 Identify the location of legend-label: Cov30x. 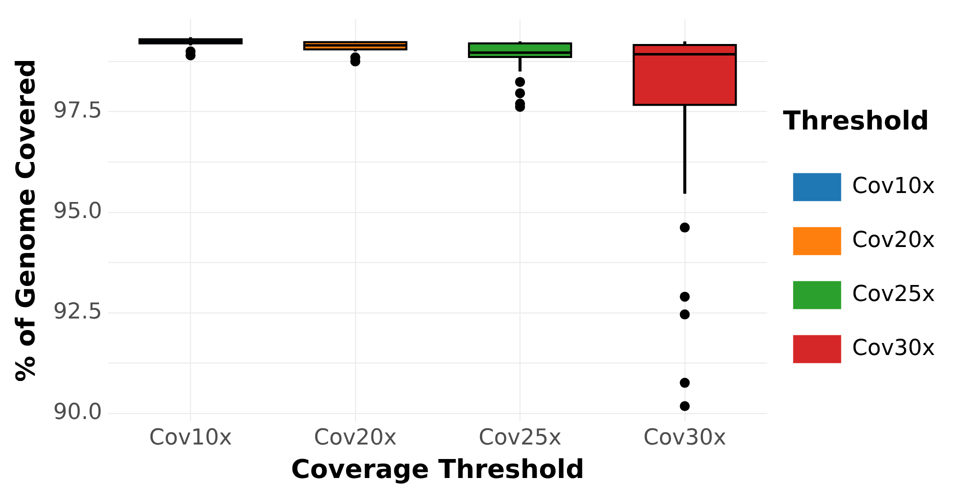
(894, 348).